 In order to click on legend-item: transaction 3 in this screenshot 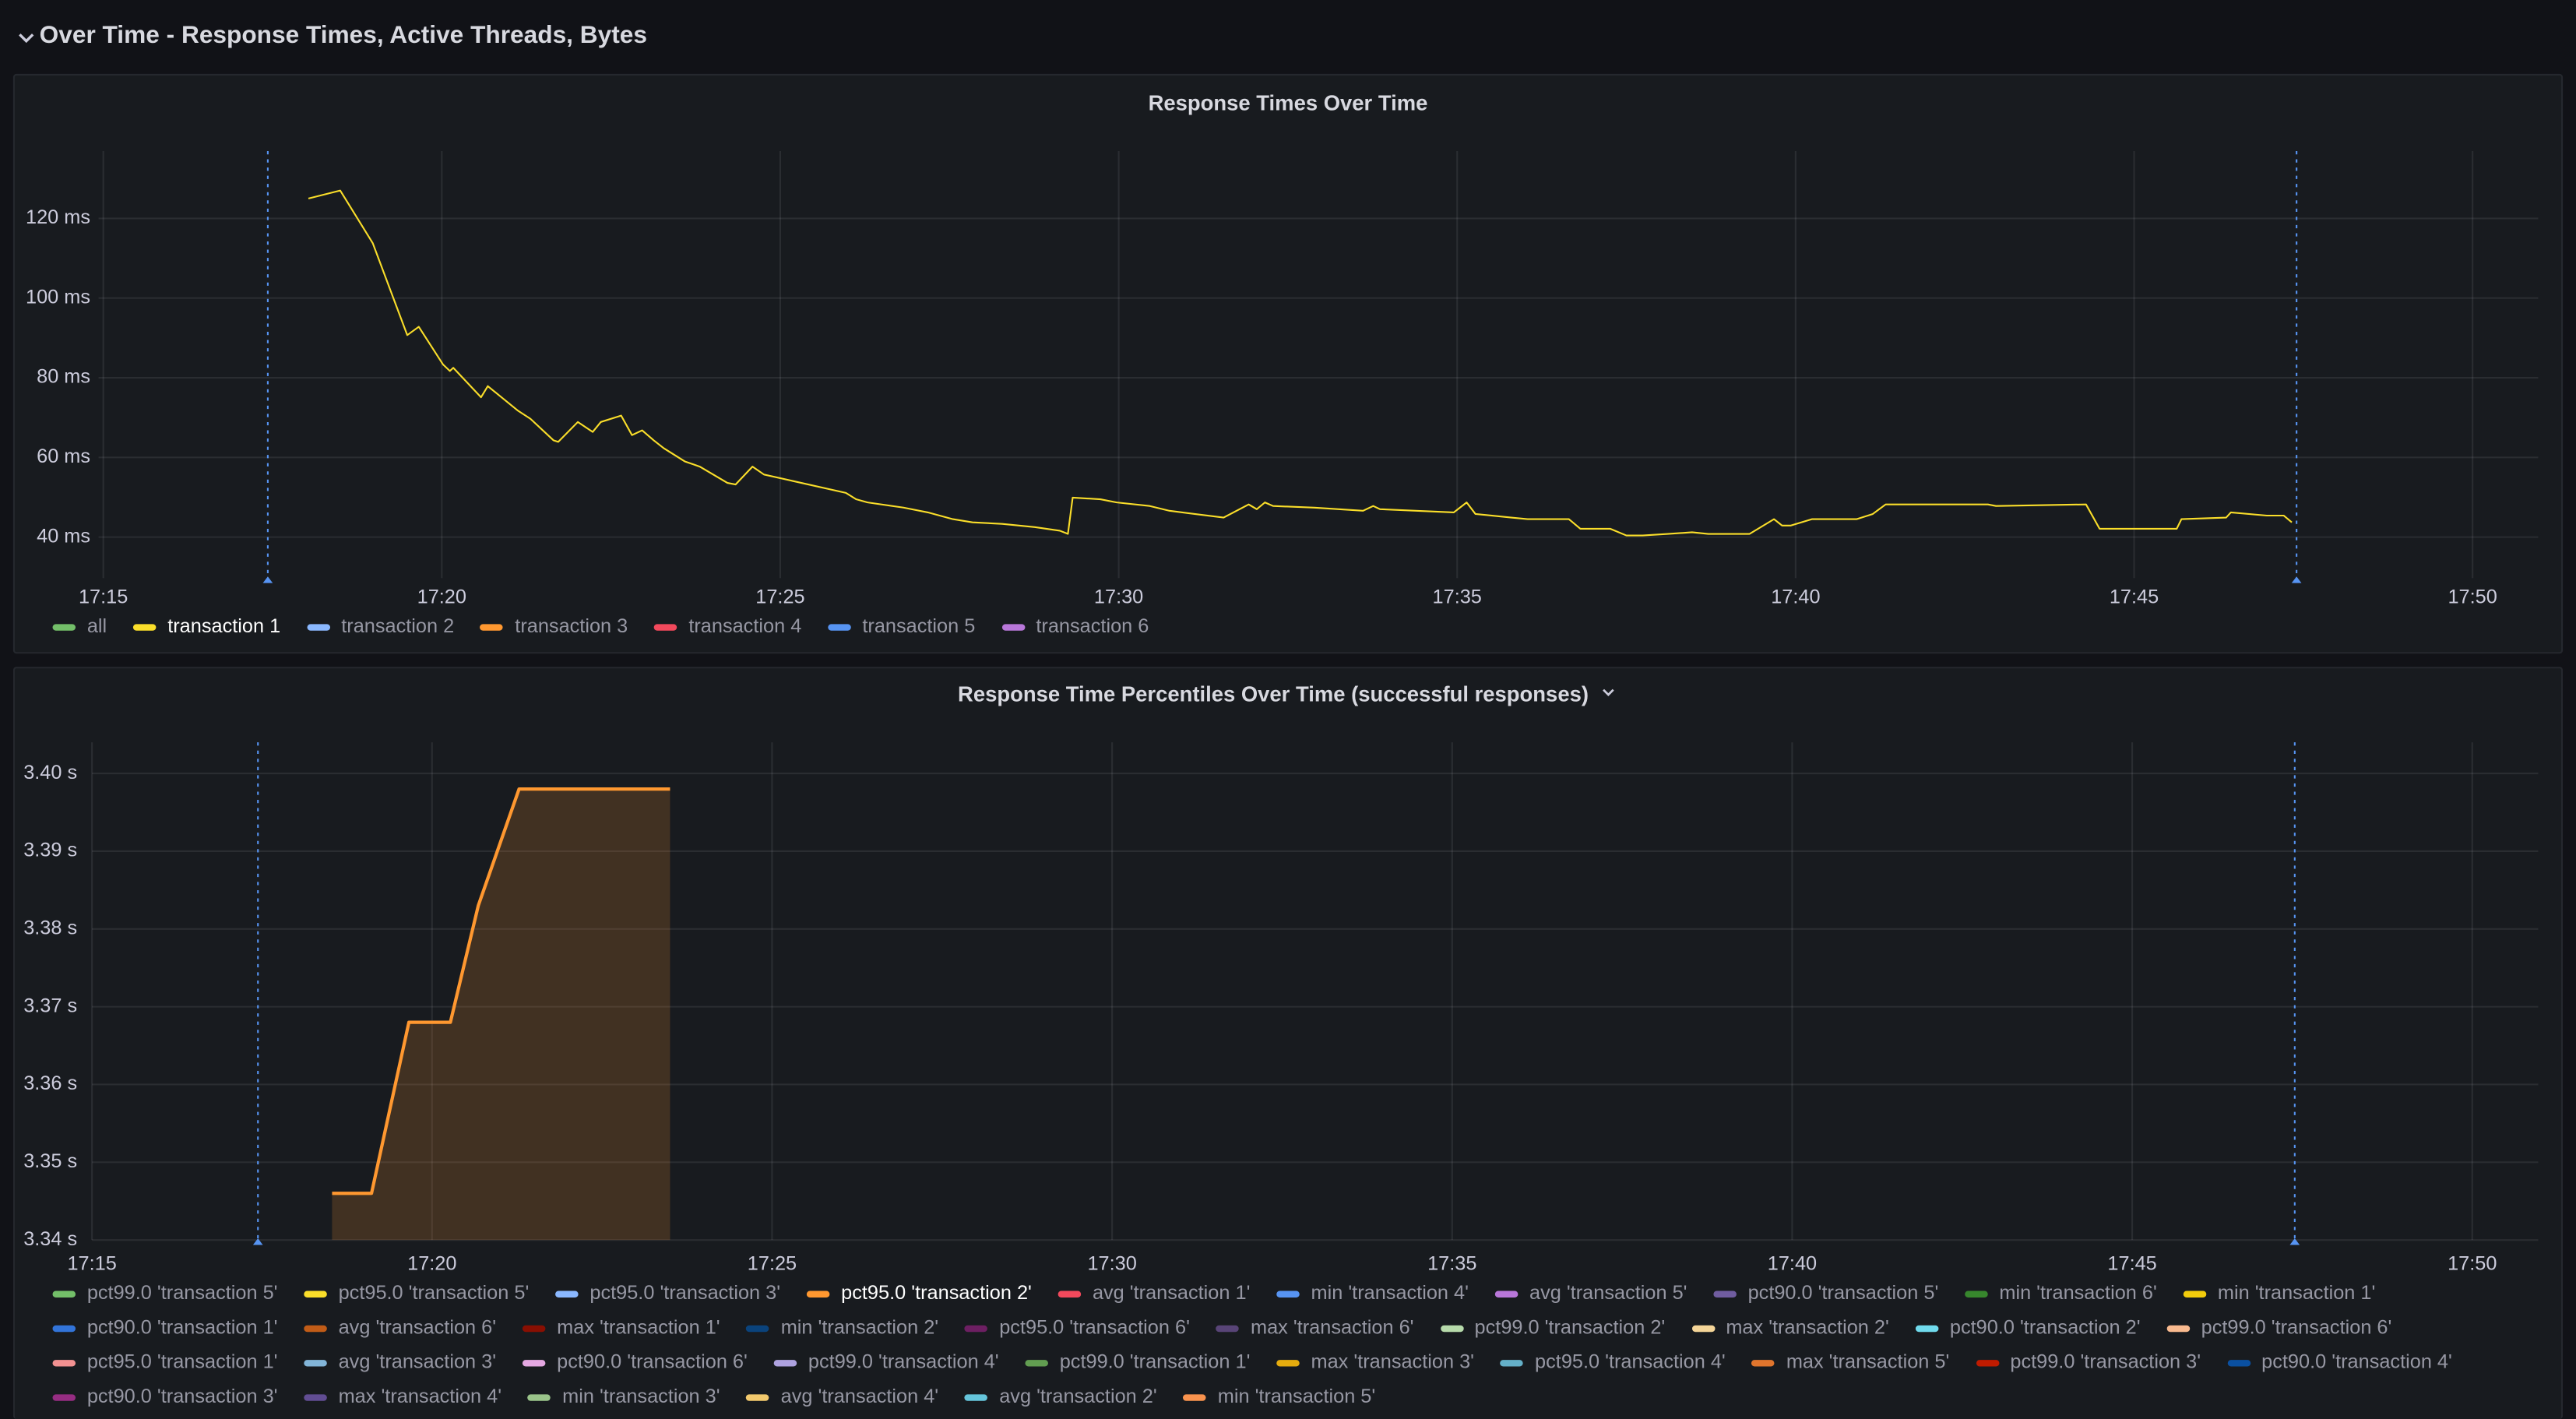, I will do `click(554, 626)`.